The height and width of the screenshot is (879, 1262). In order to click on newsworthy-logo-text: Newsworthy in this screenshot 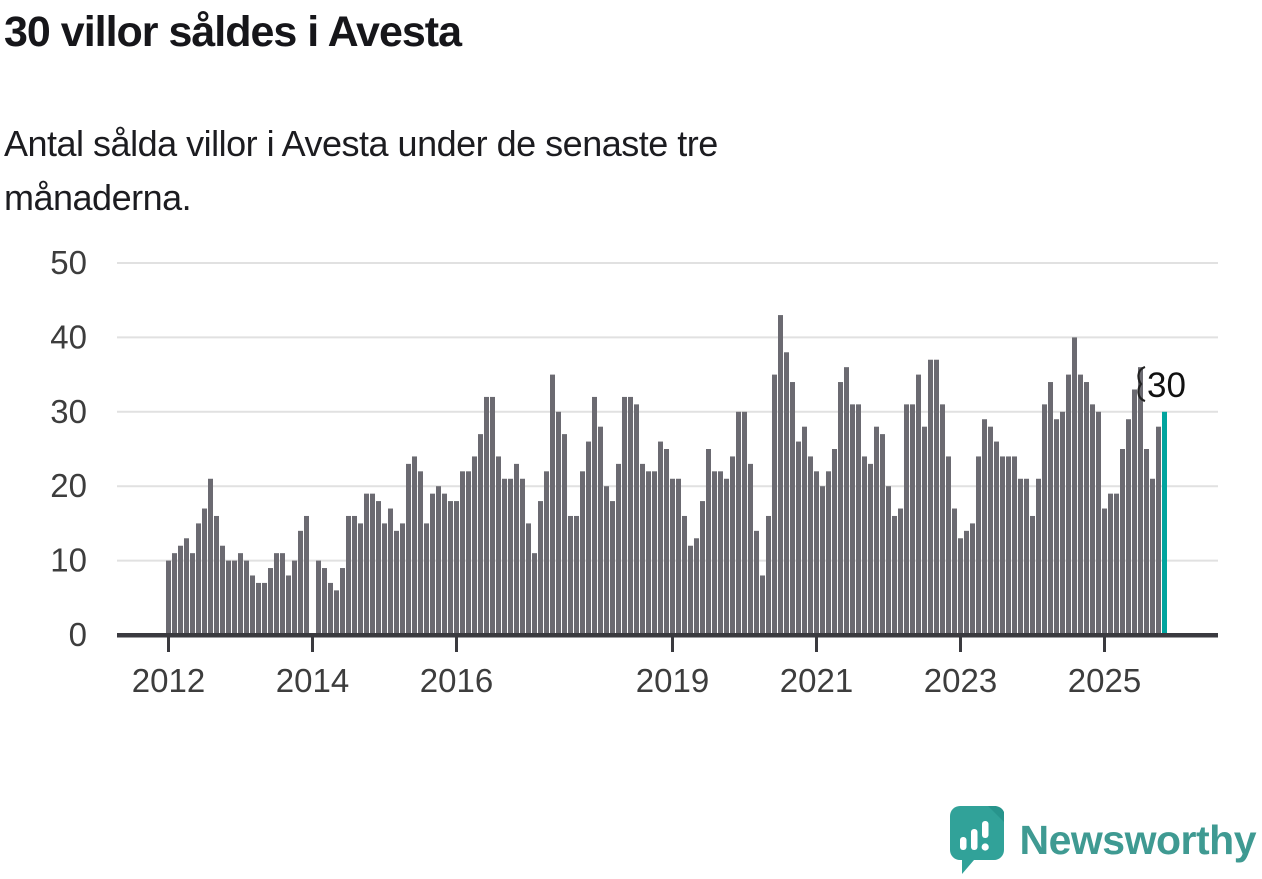, I will do `click(1138, 839)`.